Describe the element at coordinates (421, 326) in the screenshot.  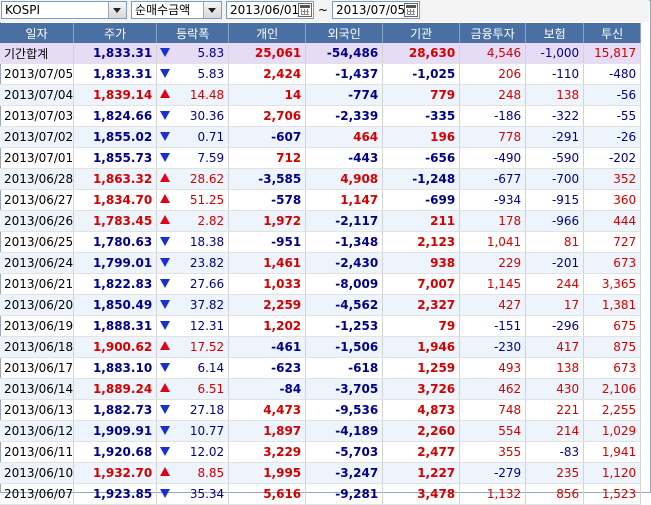
I see `cell-institution: 79` at that location.